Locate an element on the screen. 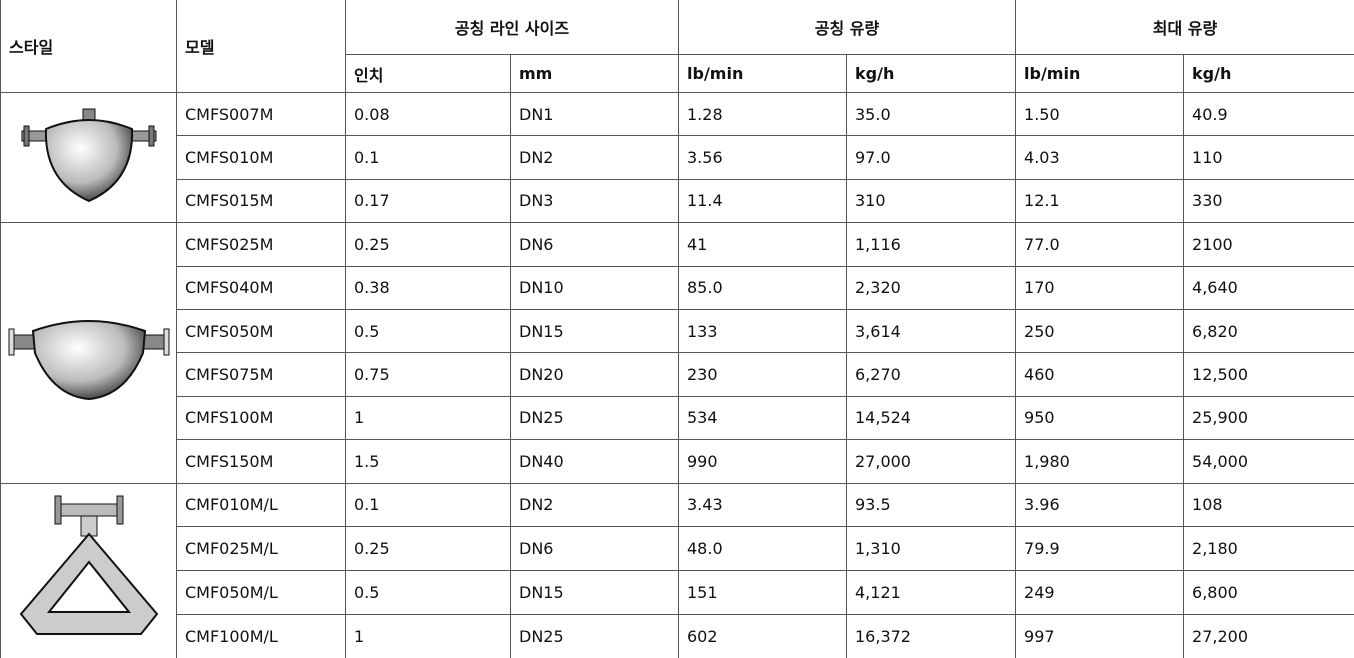  table-cell: 2,180 is located at coordinates (1268, 549).